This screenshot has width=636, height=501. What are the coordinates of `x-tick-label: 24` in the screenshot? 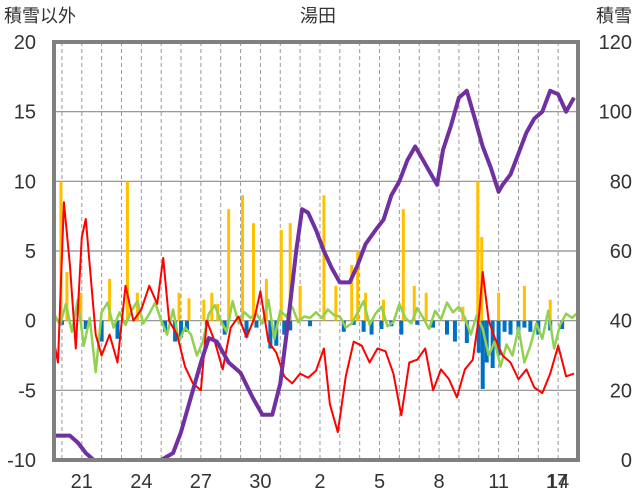 It's located at (141, 482).